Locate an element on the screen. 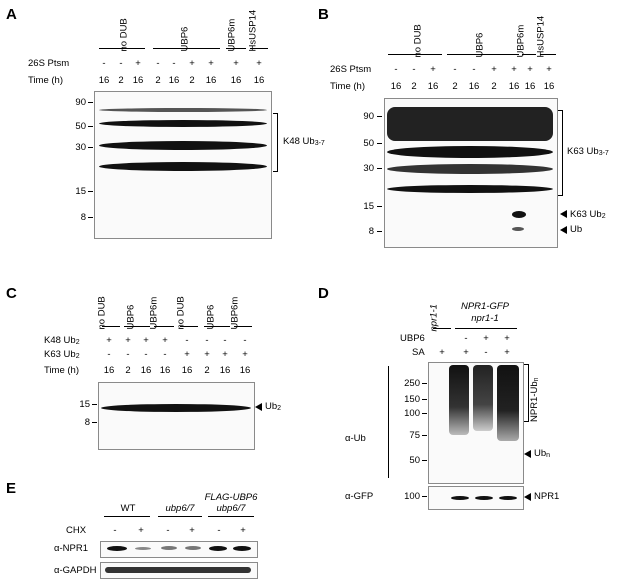 The width and height of the screenshot is (617, 585). panel-d-ub-blot is located at coordinates (476, 423).